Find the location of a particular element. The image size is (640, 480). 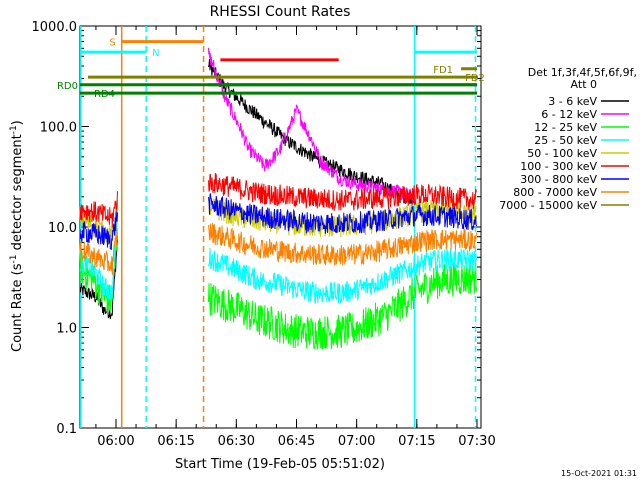

x-tick-label: 06:15 is located at coordinates (175, 441).